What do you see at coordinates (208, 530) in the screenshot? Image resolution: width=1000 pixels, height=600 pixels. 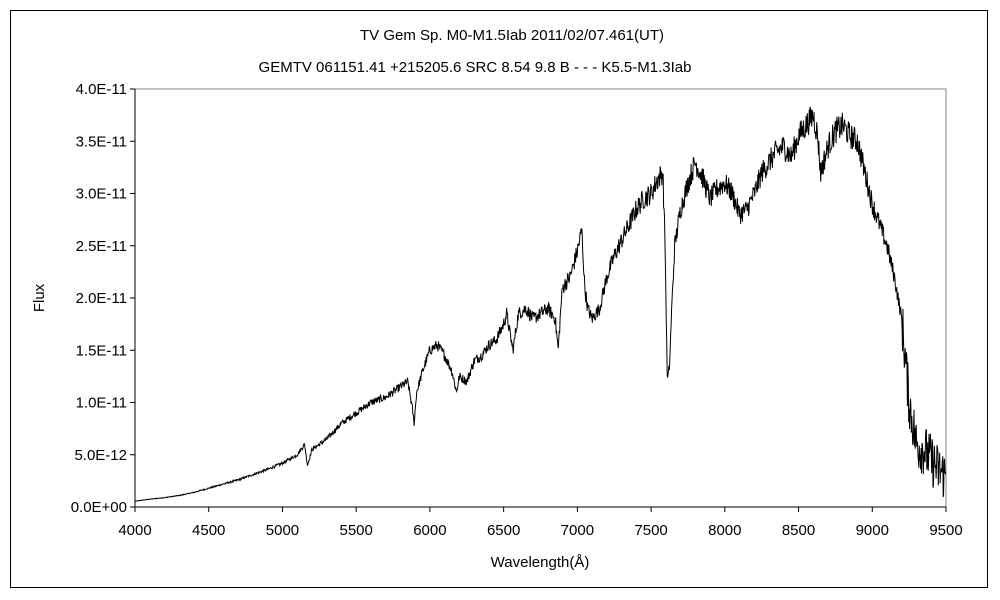 I see `x-tick-label: 4500` at bounding box center [208, 530].